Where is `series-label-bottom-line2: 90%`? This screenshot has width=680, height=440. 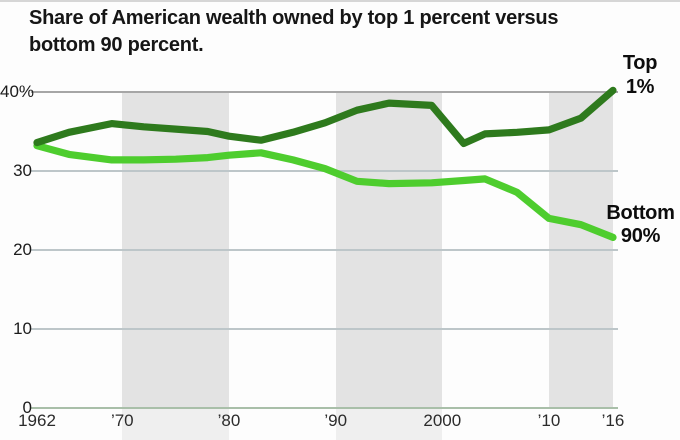 series-label-bottom-line2: 90% is located at coordinates (640, 236).